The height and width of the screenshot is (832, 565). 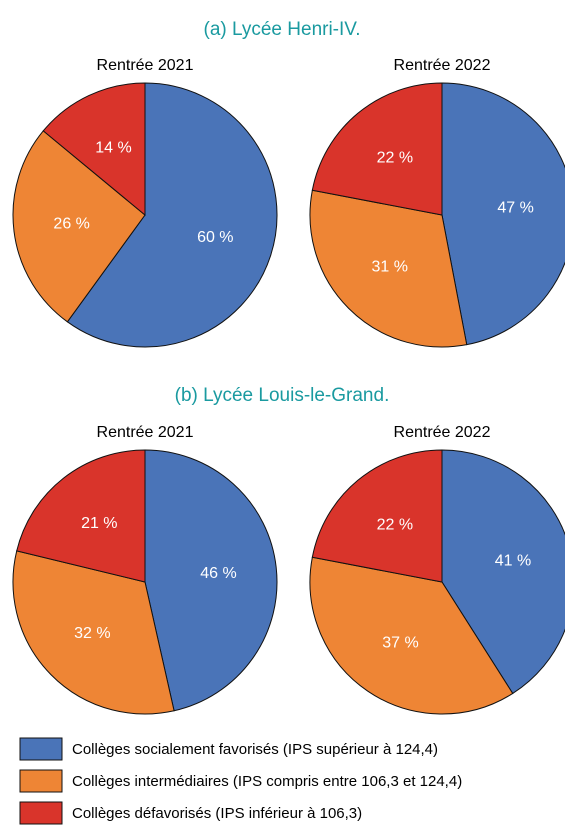 What do you see at coordinates (71, 223) in the screenshot?
I see `slice-label: 26 %` at bounding box center [71, 223].